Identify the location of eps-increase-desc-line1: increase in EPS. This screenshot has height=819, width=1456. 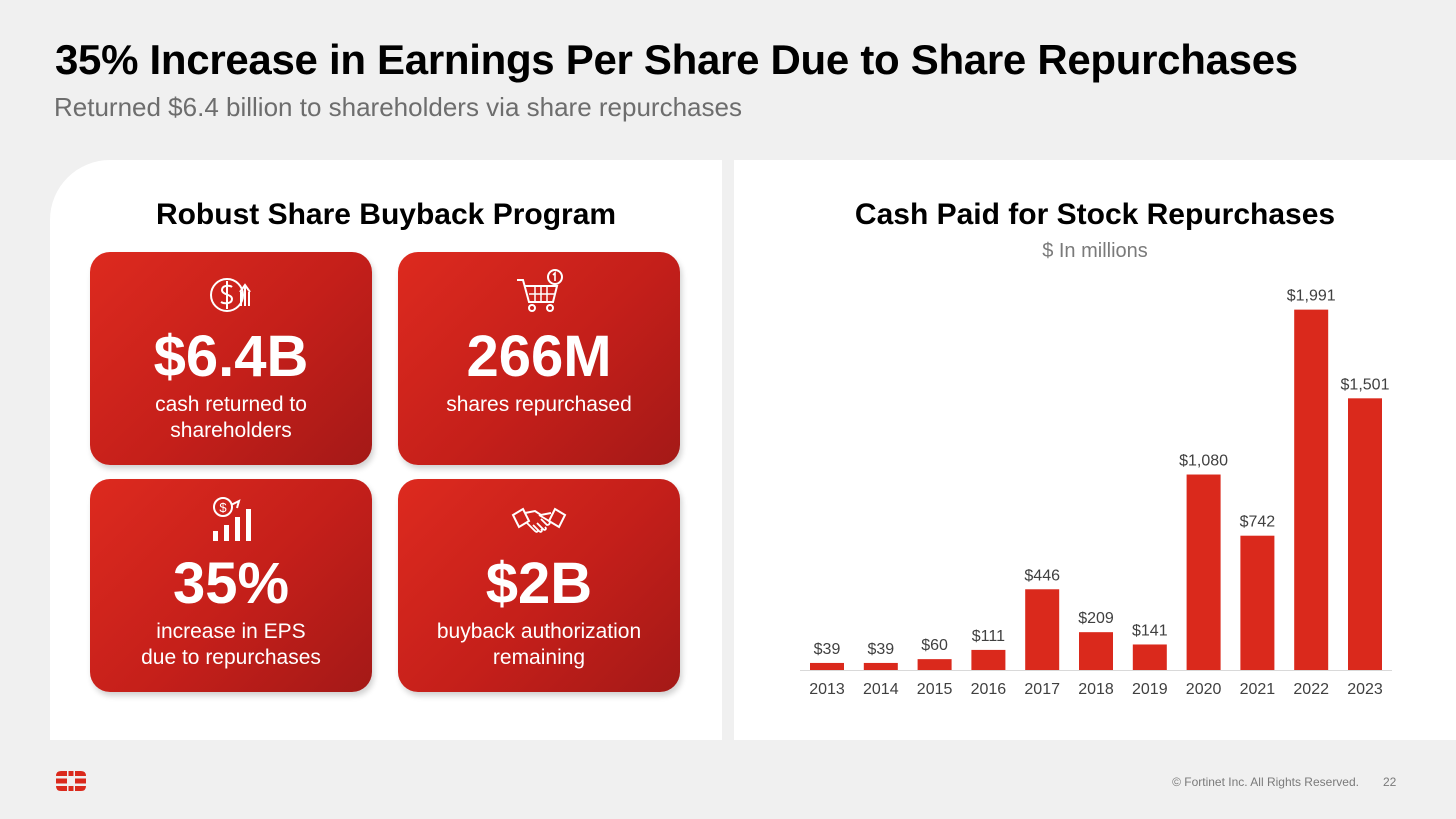
(231, 631).